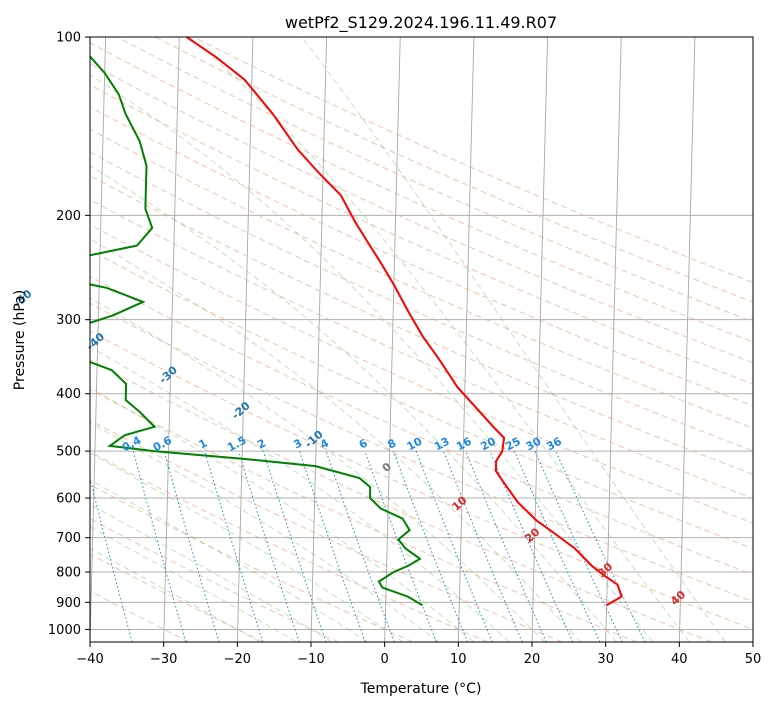 This screenshot has width=775, height=708. What do you see at coordinates (488, 444) in the screenshot?
I see `mixing-ratio-label: 20` at bounding box center [488, 444].